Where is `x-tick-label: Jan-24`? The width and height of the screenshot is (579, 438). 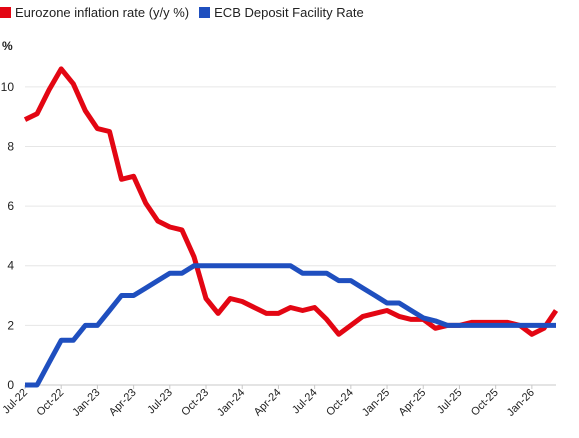 x-tick-label: Jan-24 is located at coordinates (231, 403).